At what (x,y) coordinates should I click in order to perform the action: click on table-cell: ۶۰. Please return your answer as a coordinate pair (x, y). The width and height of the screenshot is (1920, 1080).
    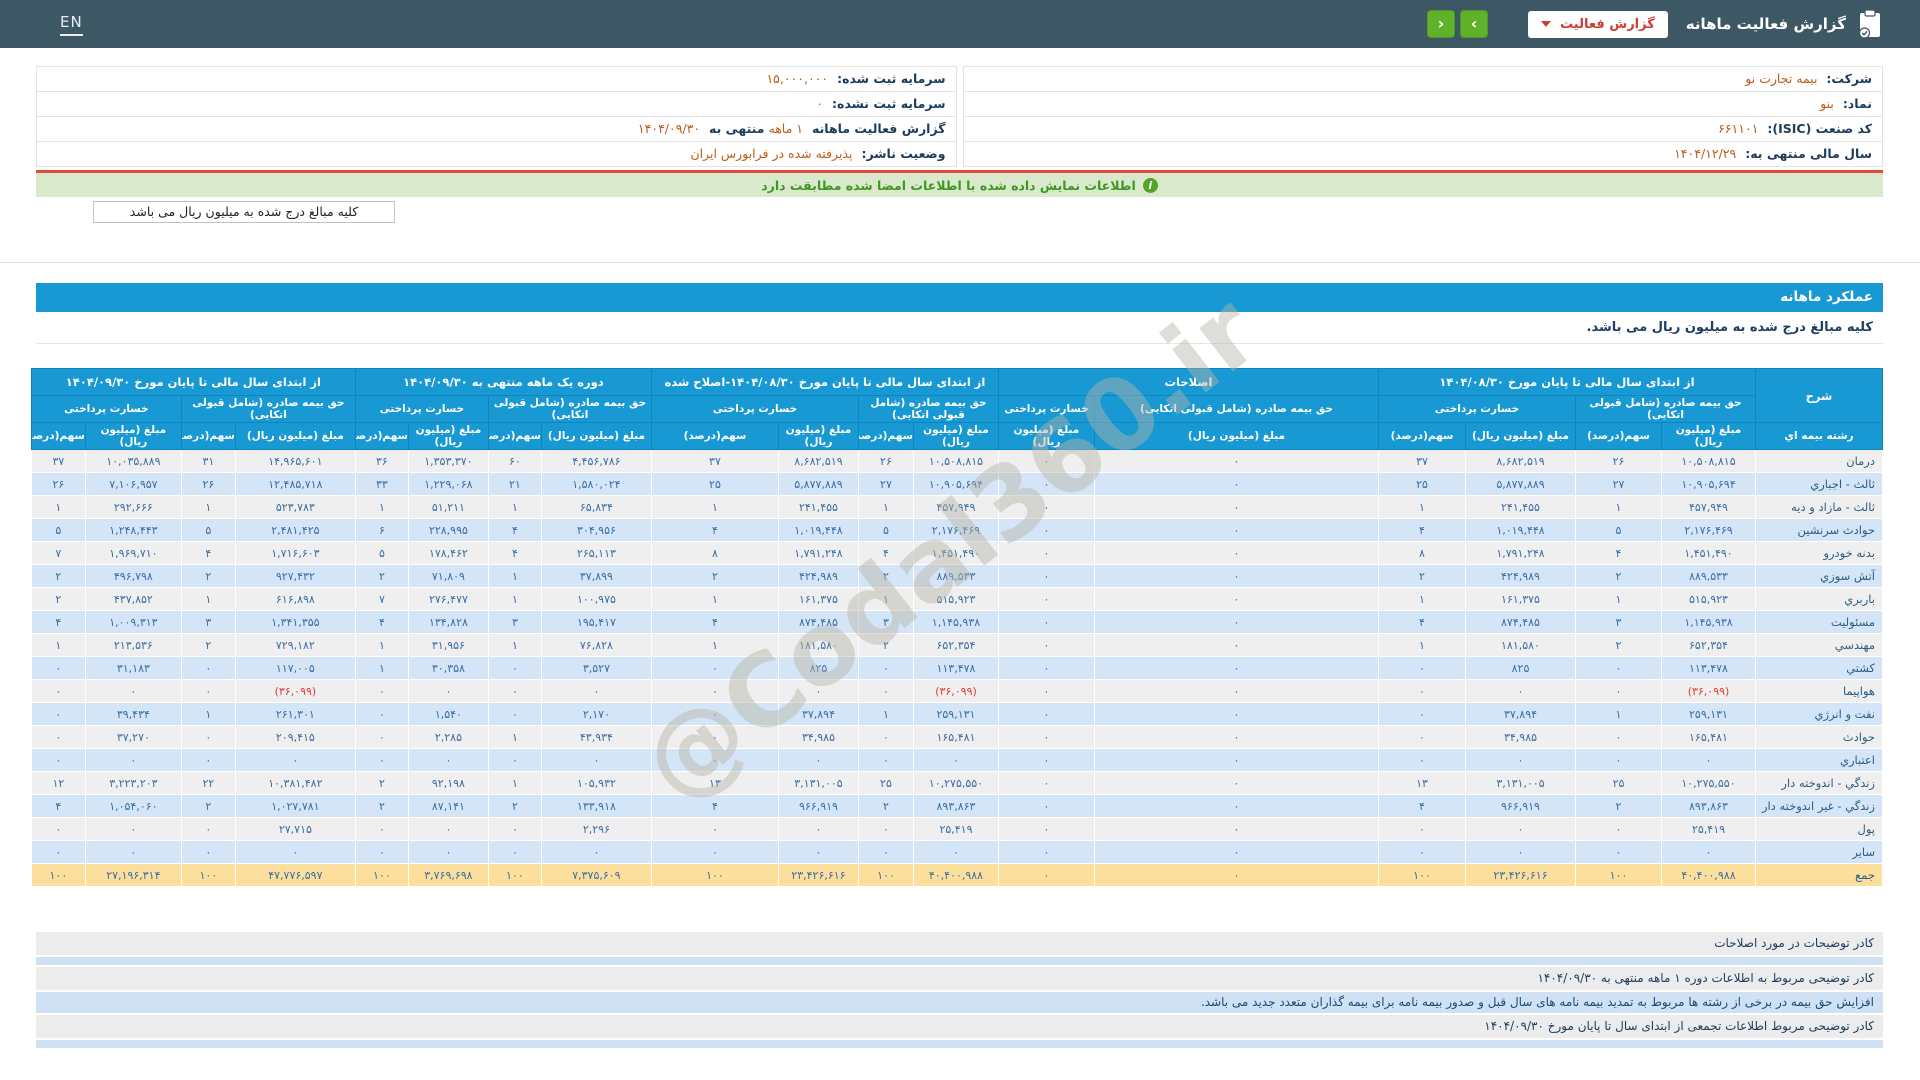
    Looking at the image, I should click on (514, 461).